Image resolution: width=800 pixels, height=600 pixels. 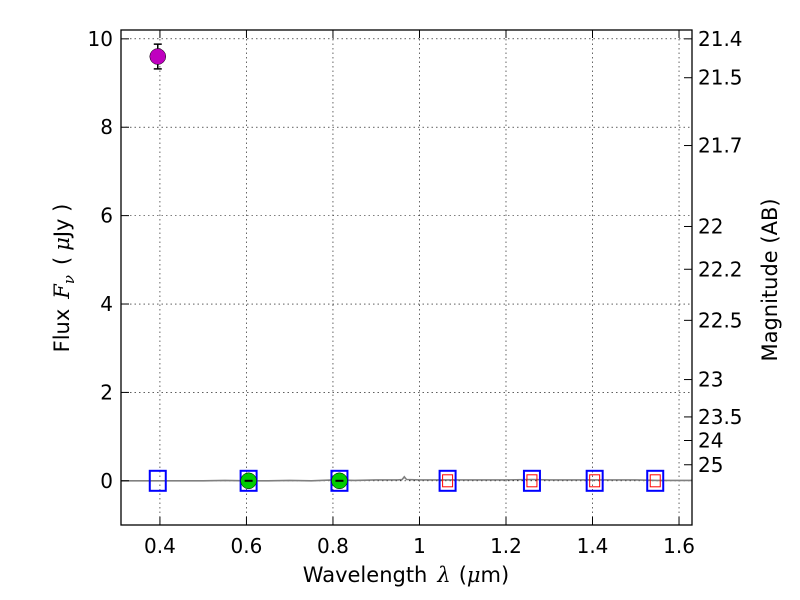 I want to click on series-model-spectrum, so click(x=406, y=478).